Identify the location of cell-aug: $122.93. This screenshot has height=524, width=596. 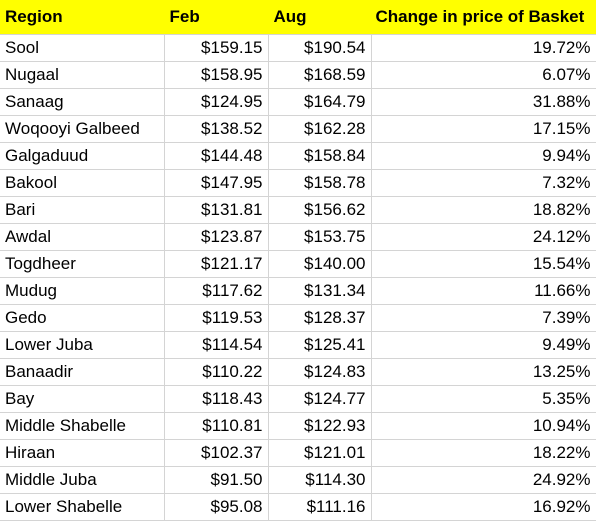
(320, 426).